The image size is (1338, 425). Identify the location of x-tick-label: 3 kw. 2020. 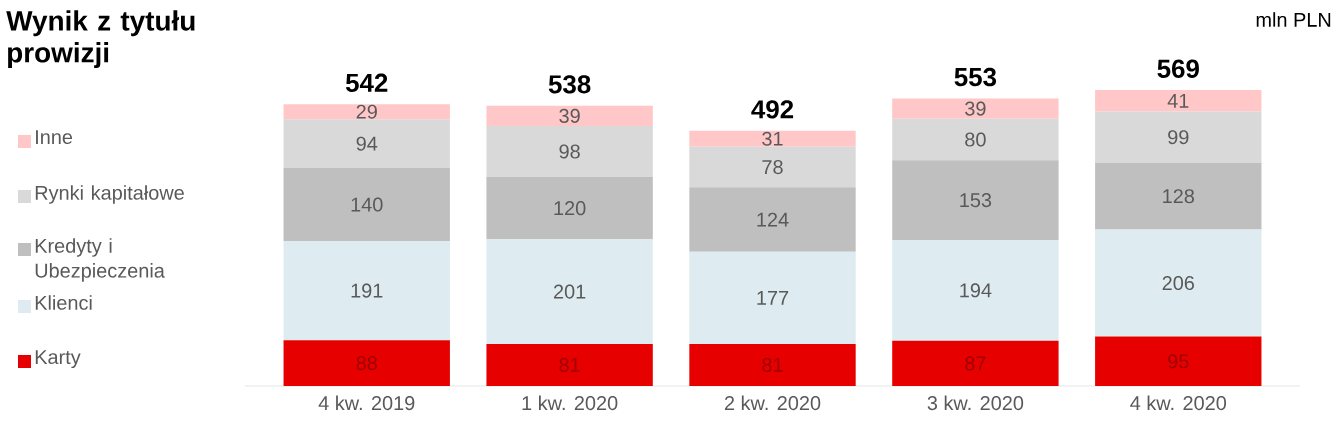
(975, 403).